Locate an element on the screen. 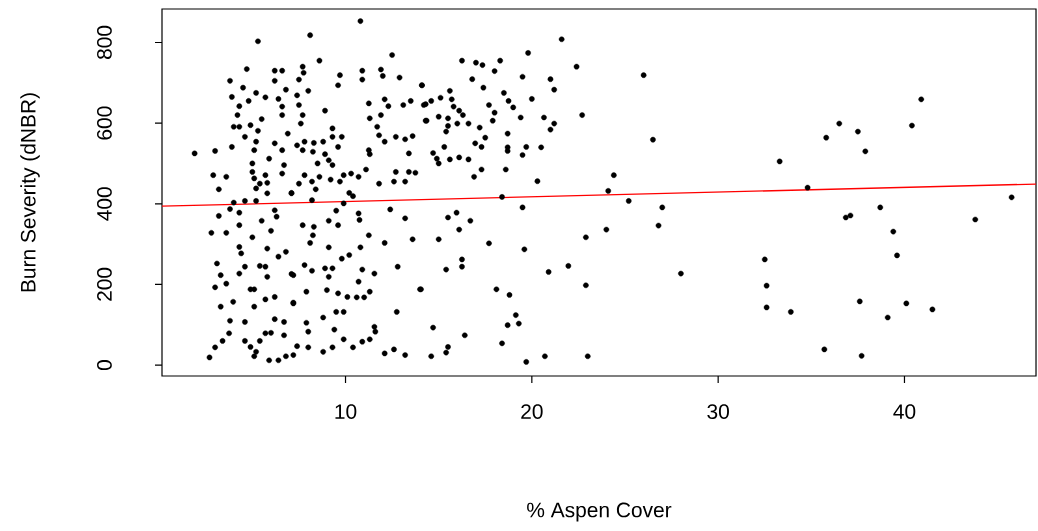  y-tick-label: 200 is located at coordinates (104, 284).